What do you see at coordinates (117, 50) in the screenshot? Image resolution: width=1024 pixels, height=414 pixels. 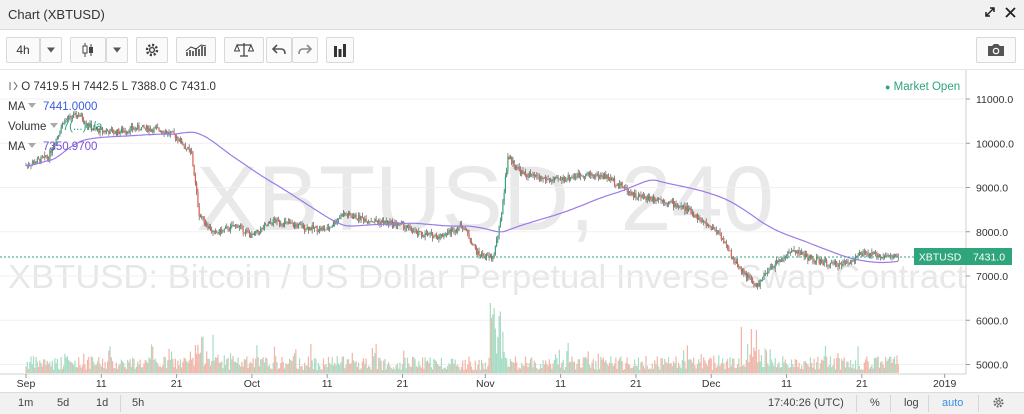 I see `chart-type-dropdown` at bounding box center [117, 50].